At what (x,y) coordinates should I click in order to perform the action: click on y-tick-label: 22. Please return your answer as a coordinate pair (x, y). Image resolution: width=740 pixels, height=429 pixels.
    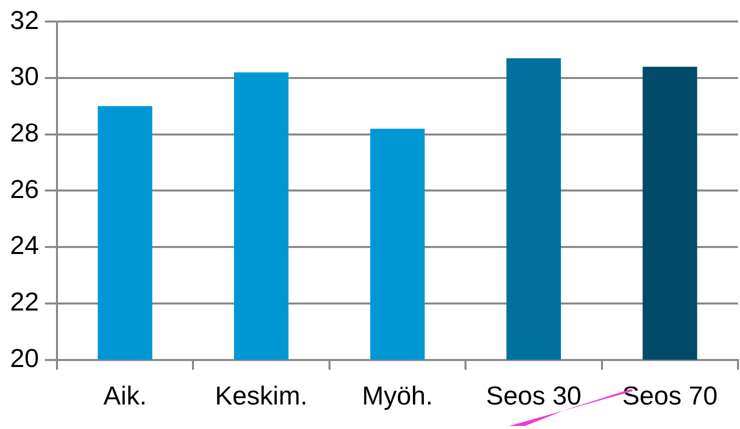
    Looking at the image, I should click on (24, 301).